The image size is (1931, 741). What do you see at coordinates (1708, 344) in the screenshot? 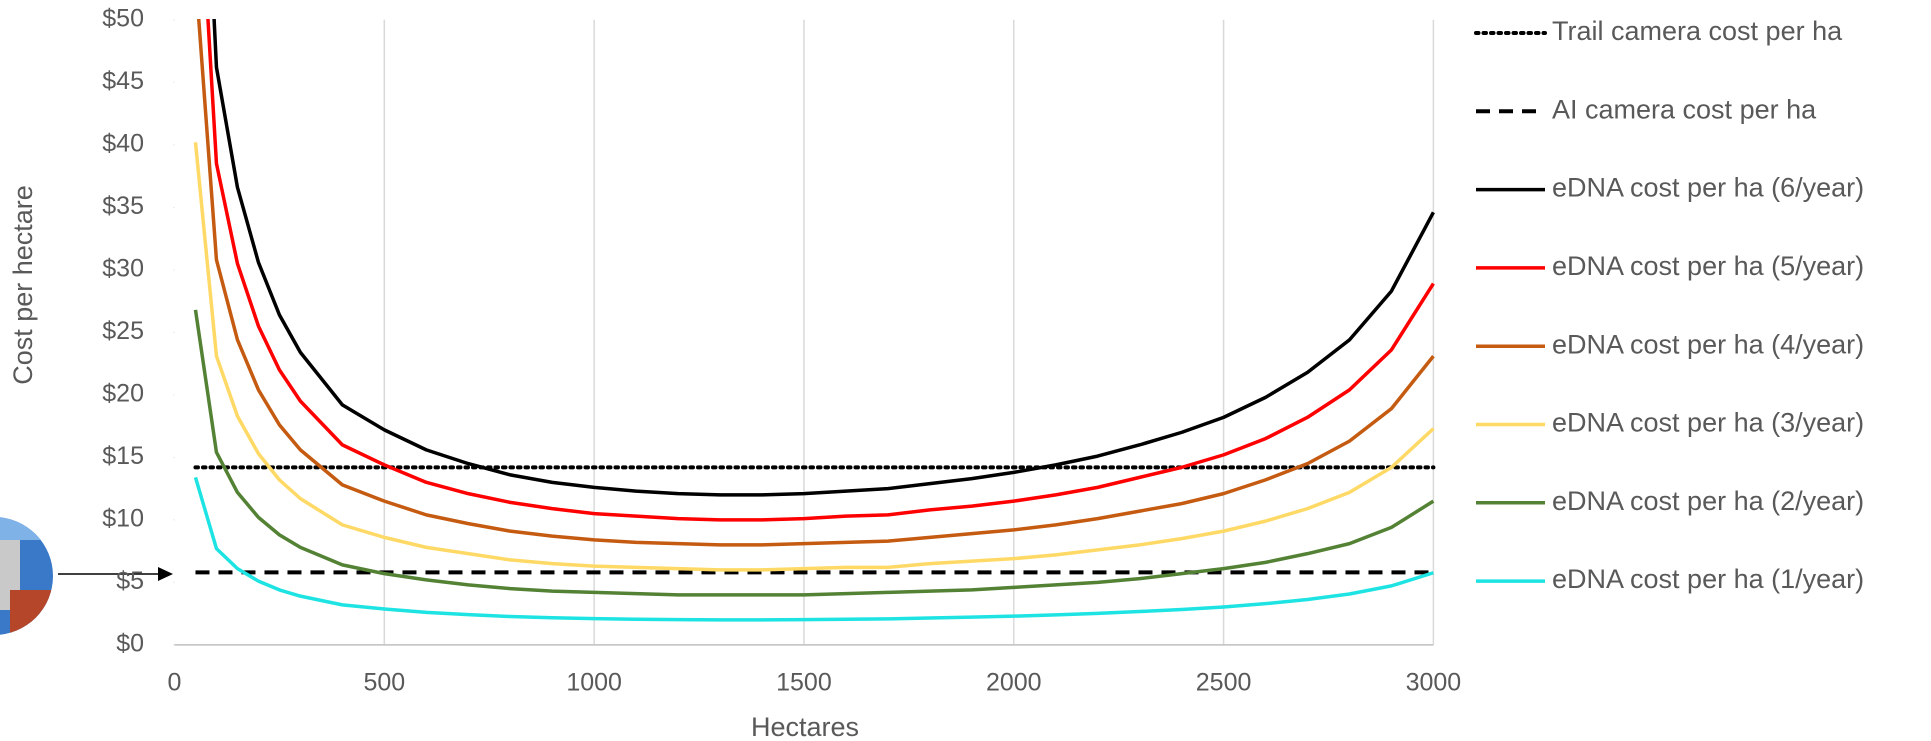
I see `legend-label: eDNA cost per ha (4/year)` at bounding box center [1708, 344].